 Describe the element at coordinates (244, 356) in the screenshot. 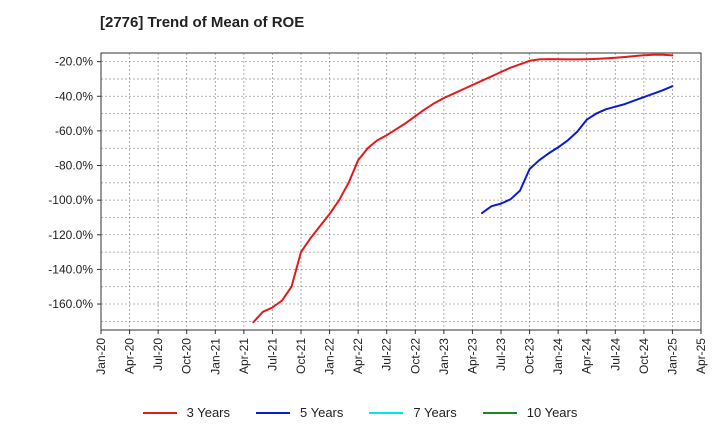

I see `x-tick-label: Apr-21` at that location.